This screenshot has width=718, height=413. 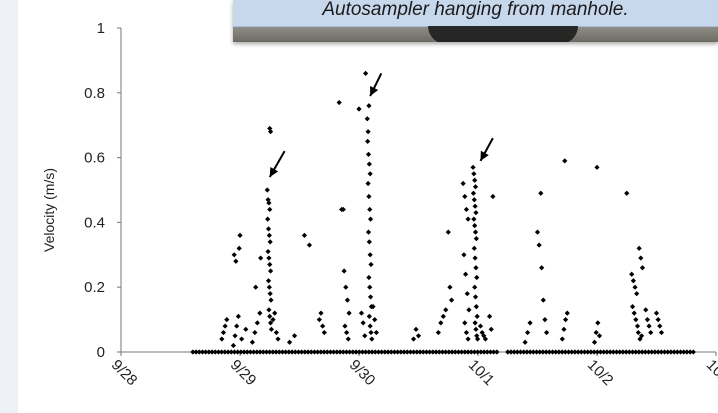 What do you see at coordinates (710, 372) in the screenshot?
I see `x-tick-label: 10/3` at bounding box center [710, 372].